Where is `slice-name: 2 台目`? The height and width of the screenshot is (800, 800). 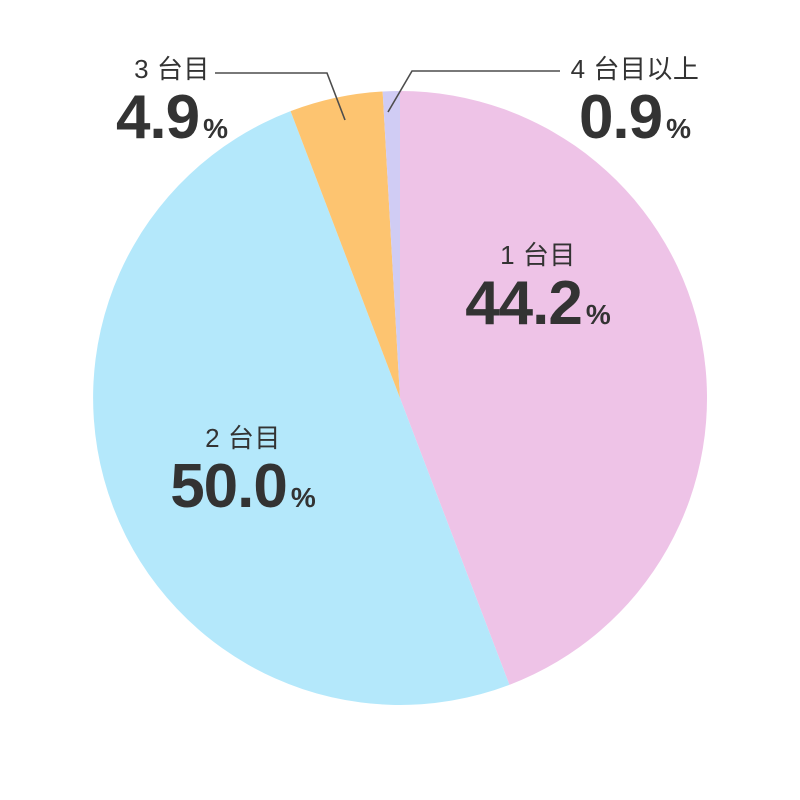 slice-name: 2 台目 is located at coordinates (243, 438).